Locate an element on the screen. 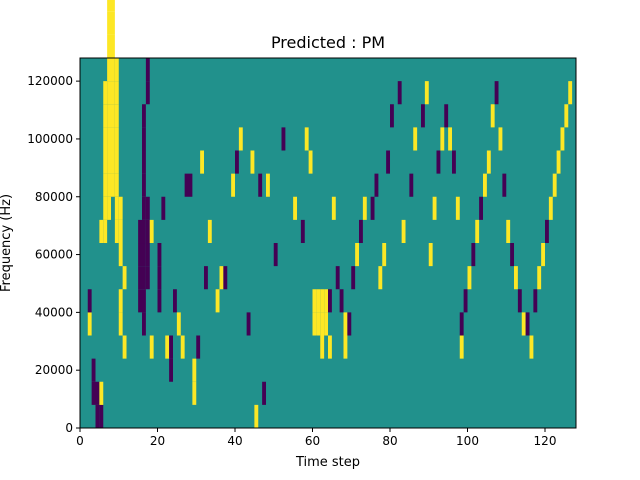 The width and height of the screenshot is (640, 480). y-tick-label: 0 is located at coordinates (69, 428).